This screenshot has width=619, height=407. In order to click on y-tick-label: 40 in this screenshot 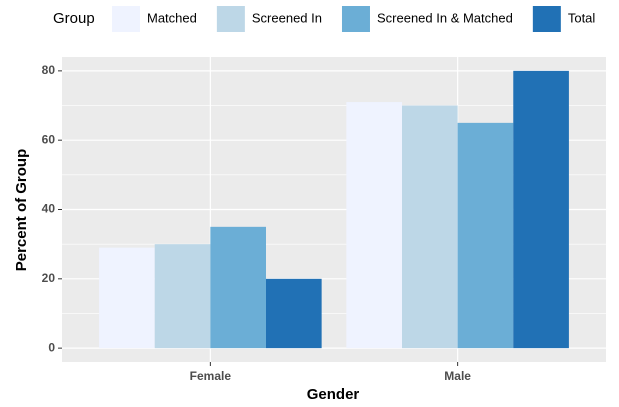, I will do `click(49, 209)`.